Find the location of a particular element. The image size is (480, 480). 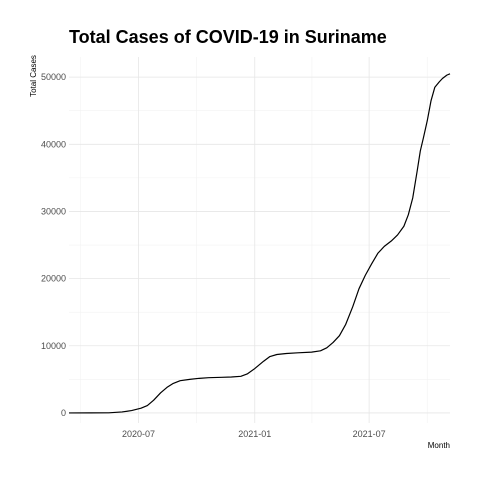

y-tick-label: 0 is located at coordinates (63, 413).